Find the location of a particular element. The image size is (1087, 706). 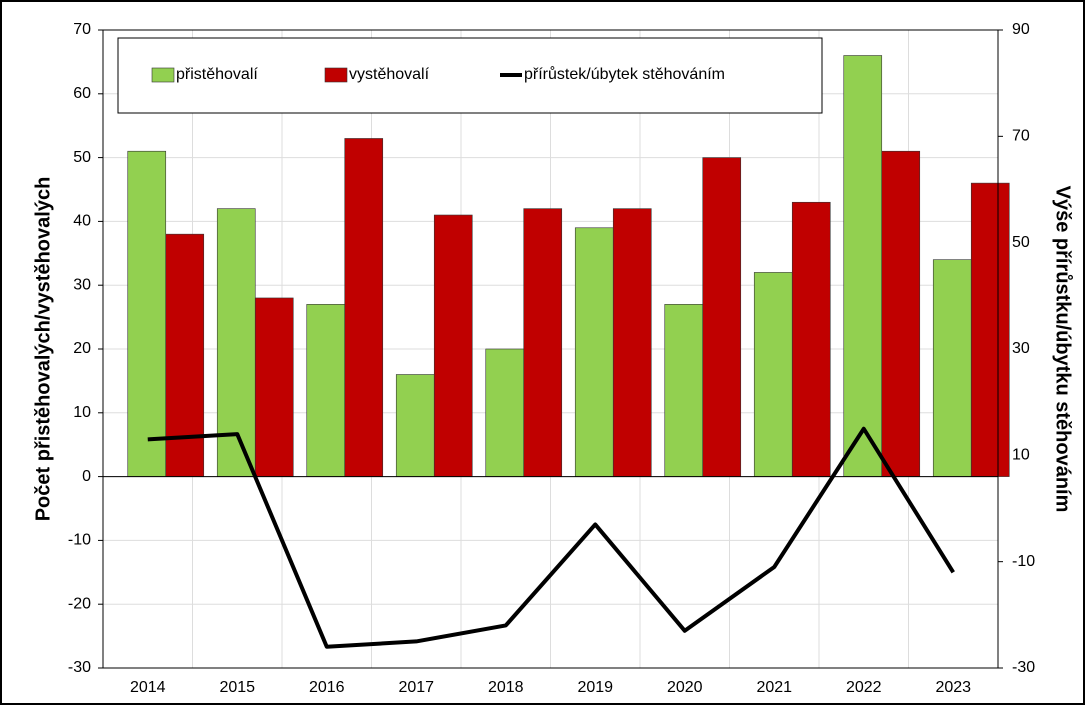

x-tick-label: 2018 is located at coordinates (506, 687).